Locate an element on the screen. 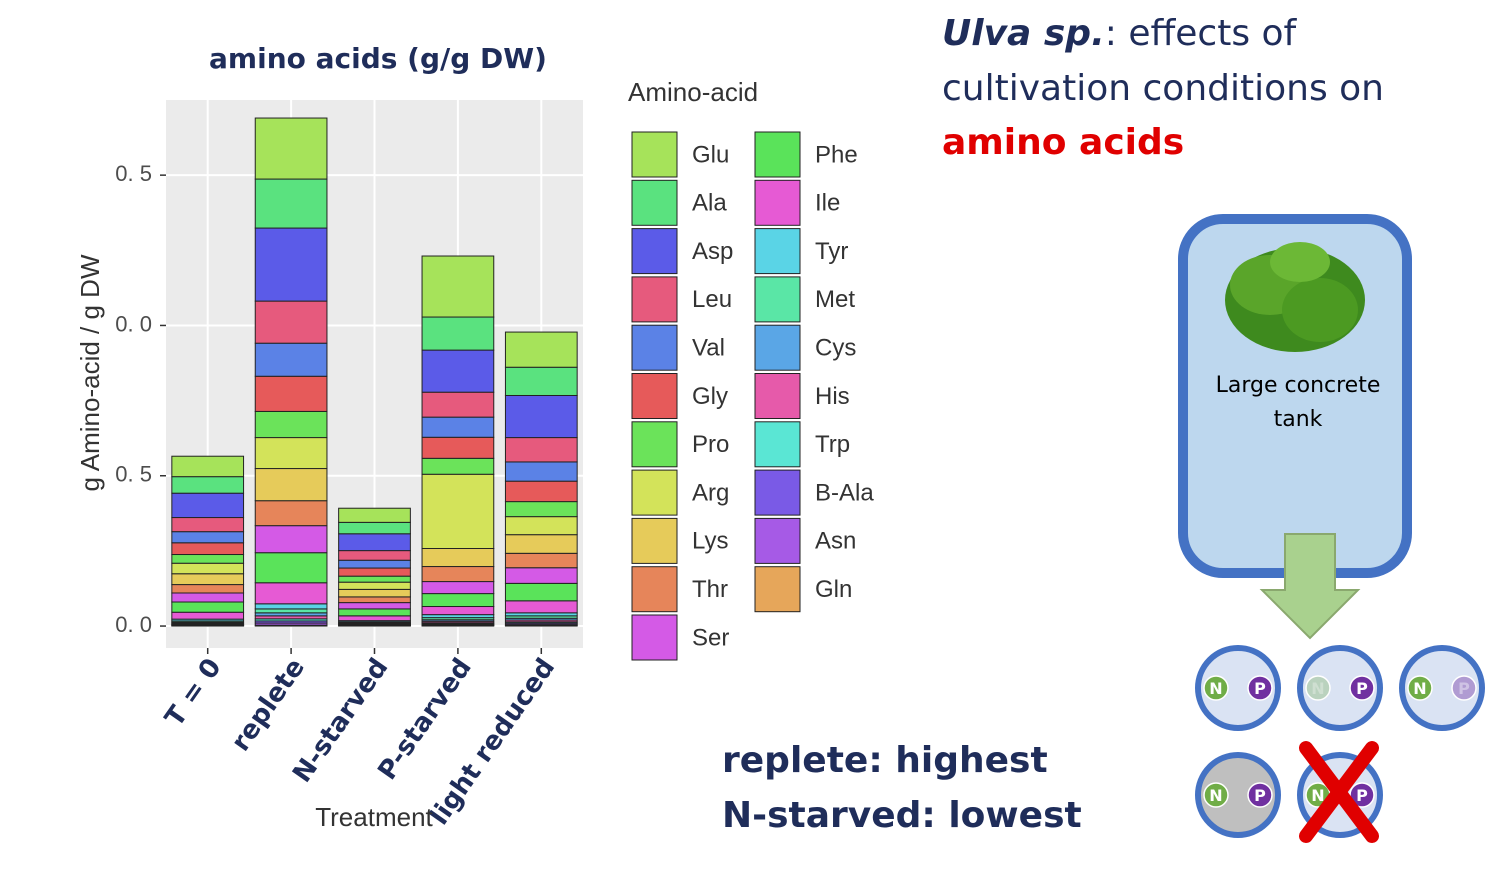 This screenshot has width=1494, height=885. legend-label: Thr is located at coordinates (710, 589).